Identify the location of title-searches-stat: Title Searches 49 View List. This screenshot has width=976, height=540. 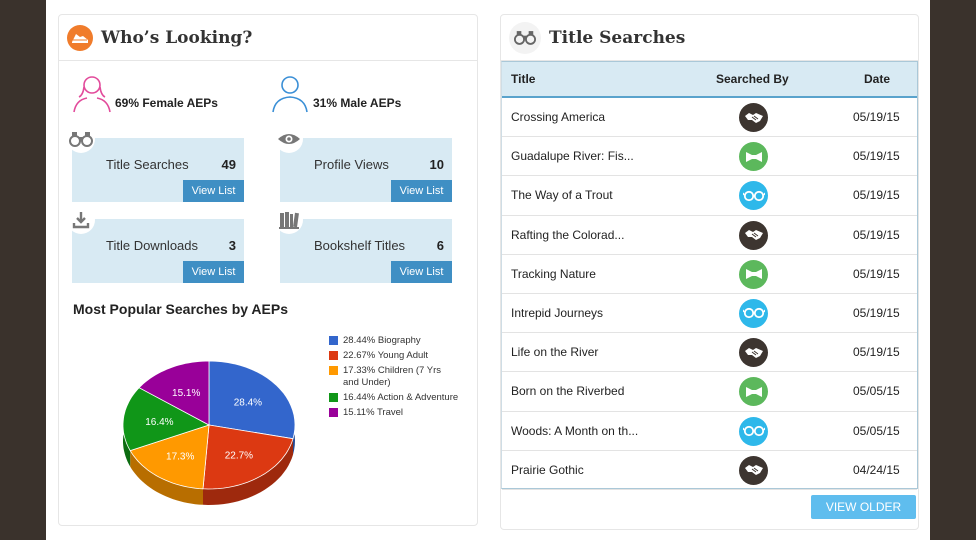
(158, 170).